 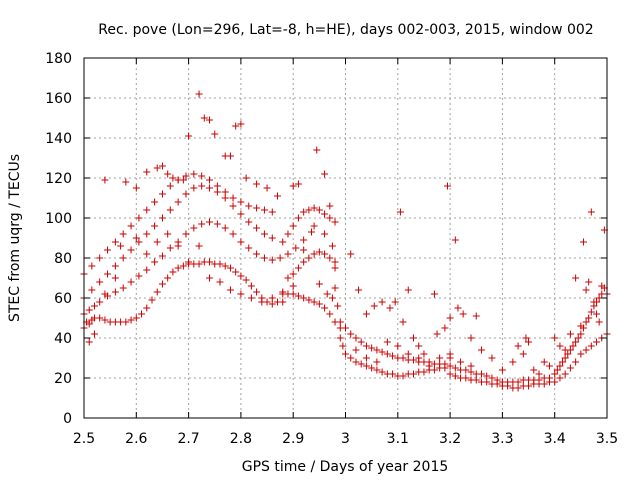 What do you see at coordinates (58, 99) in the screenshot?
I see `y-tick-label: 160` at bounding box center [58, 99].